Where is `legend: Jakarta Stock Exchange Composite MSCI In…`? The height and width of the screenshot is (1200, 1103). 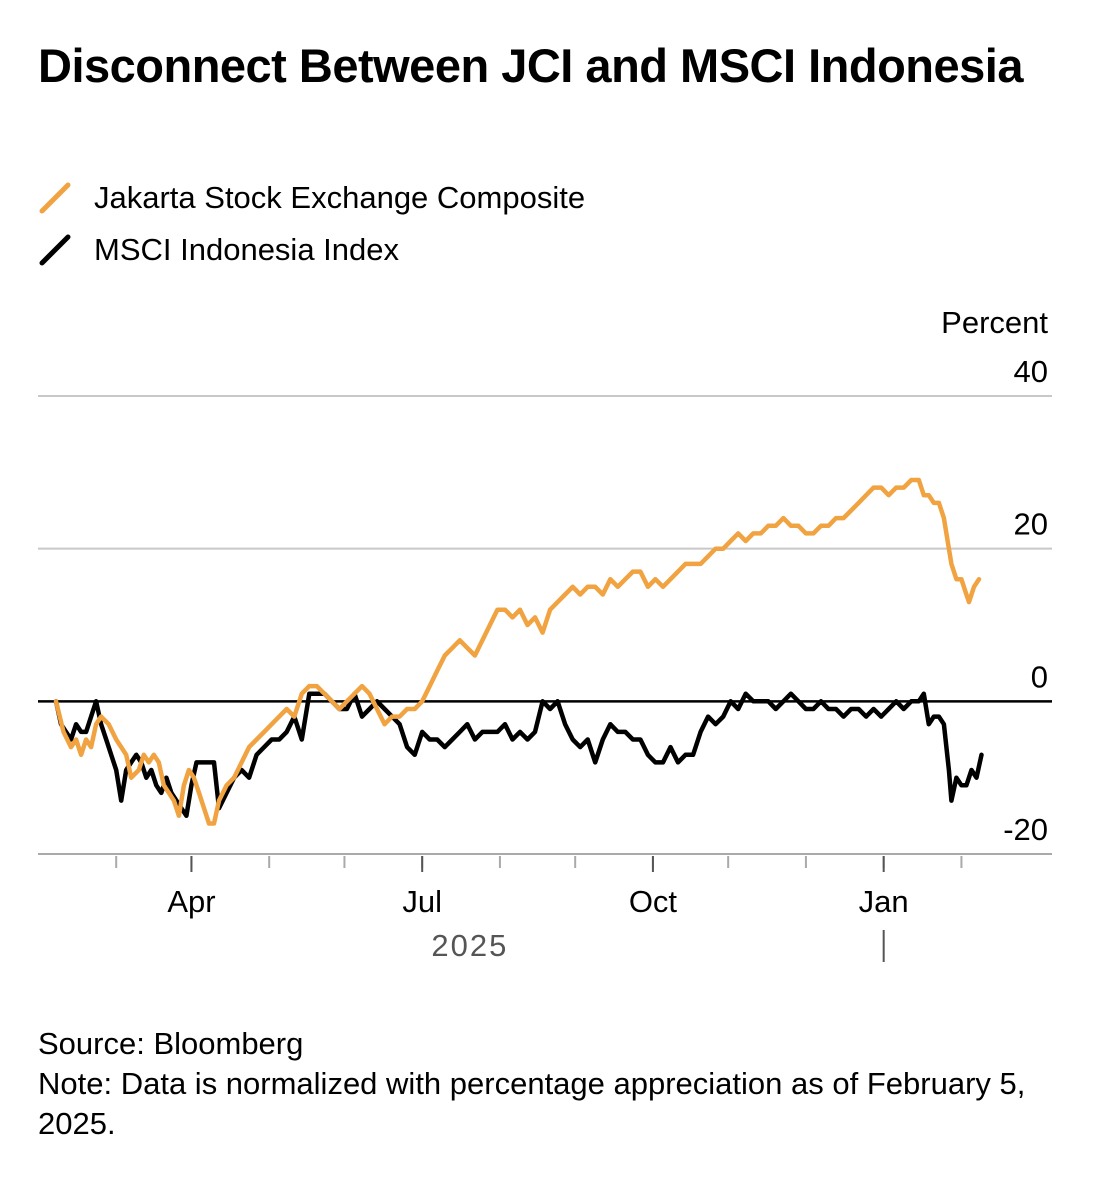 legend: Jakarta Stock Exchange Composite MSCI In… is located at coordinates (311, 224).